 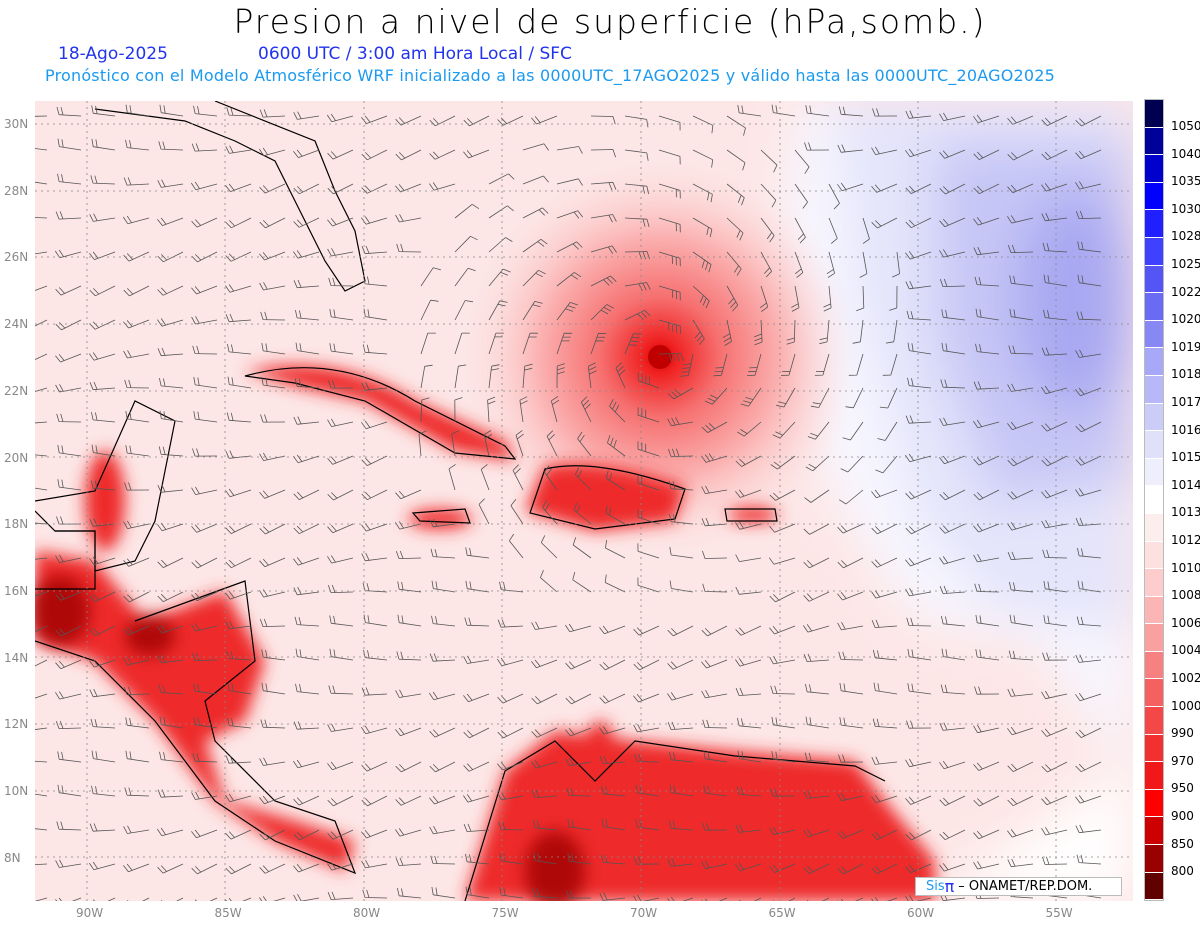 What do you see at coordinates (1185, 153) in the screenshot?
I see `colorbar-label: 1040` at bounding box center [1185, 153].